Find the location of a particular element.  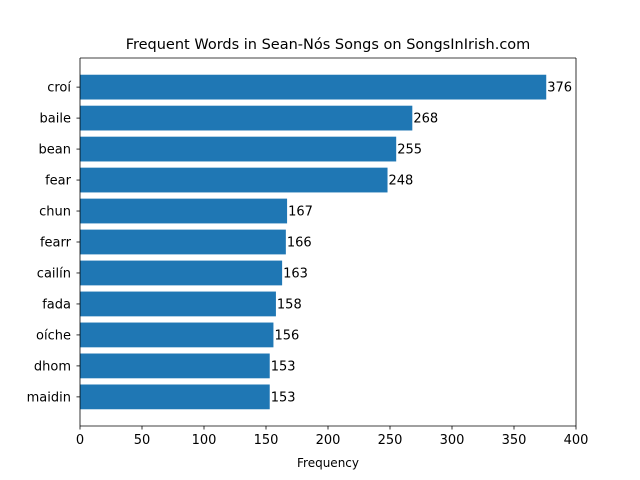

x-tick-label: 400 is located at coordinates (576, 440).